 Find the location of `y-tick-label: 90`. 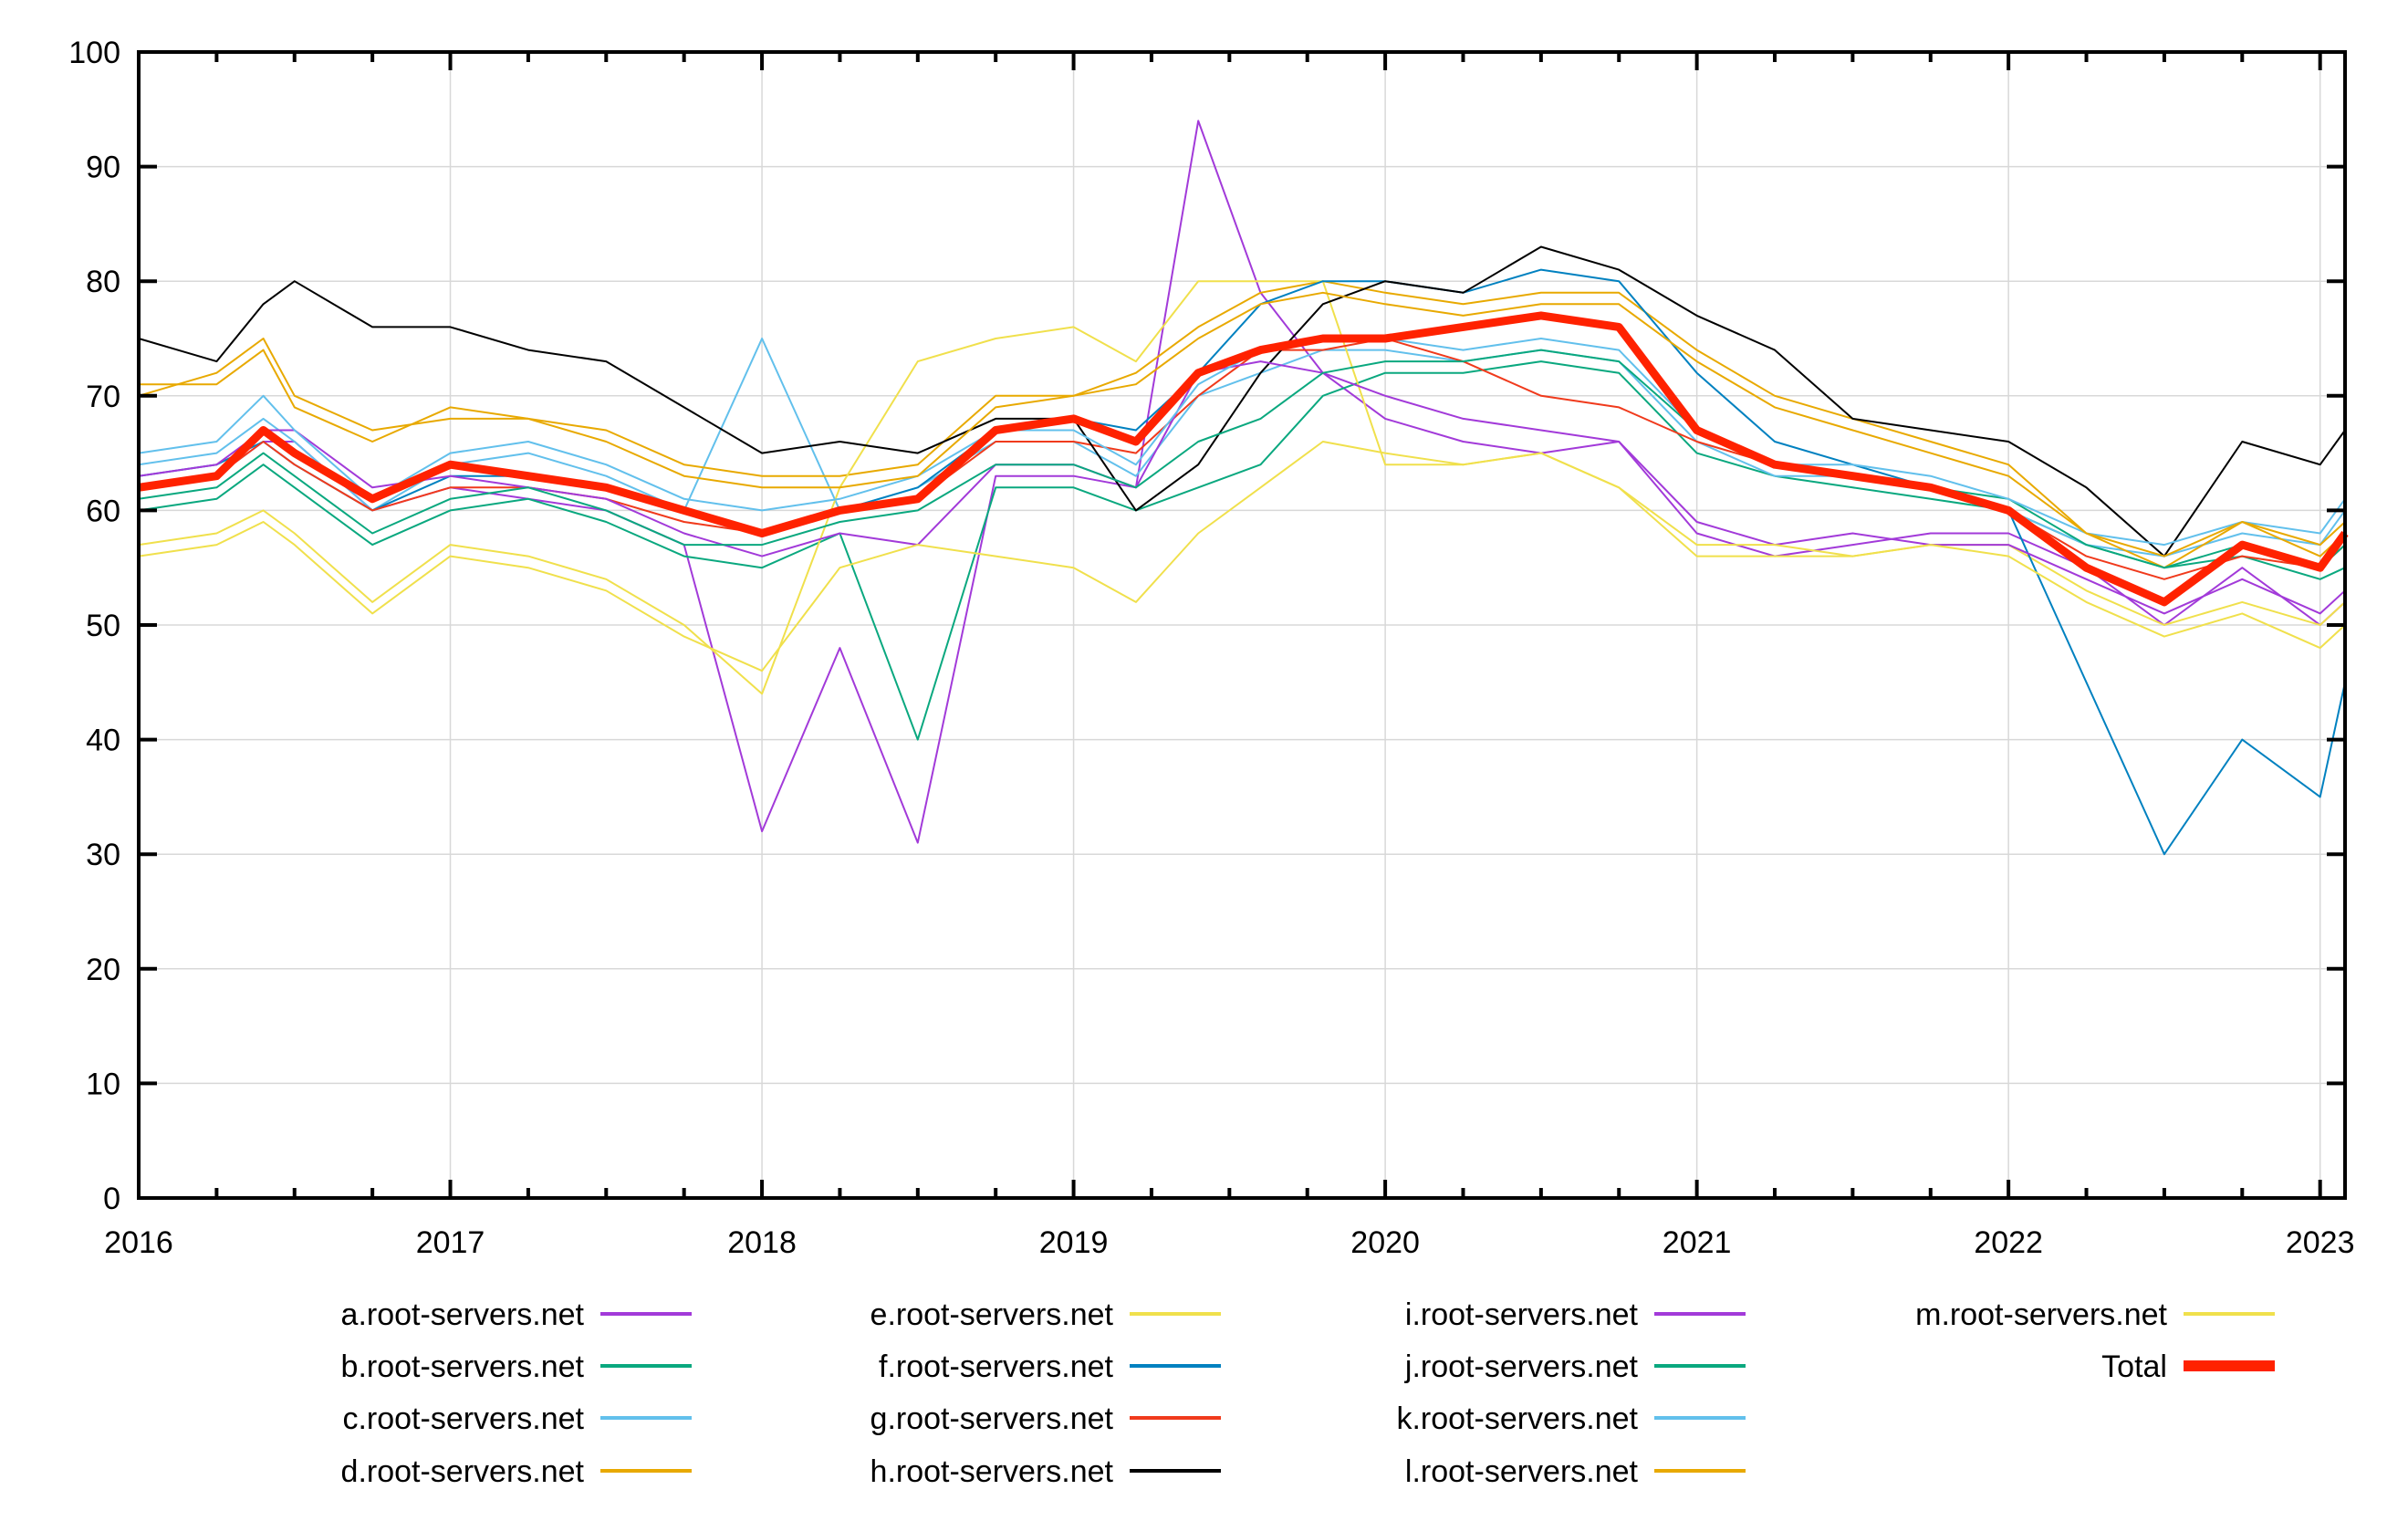

y-tick-label: 90 is located at coordinates (103, 168).